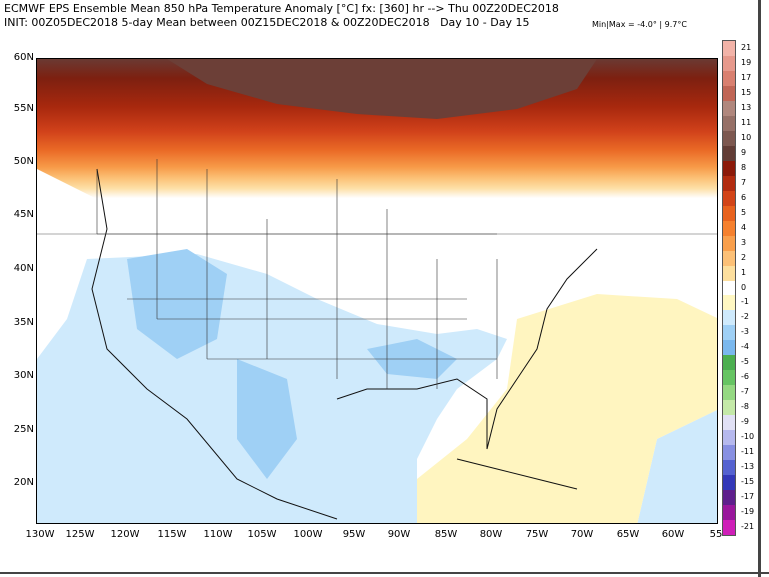 The image size is (769, 577). What do you see at coordinates (23, 268) in the screenshot?
I see `lat-label: 40N` at bounding box center [23, 268].